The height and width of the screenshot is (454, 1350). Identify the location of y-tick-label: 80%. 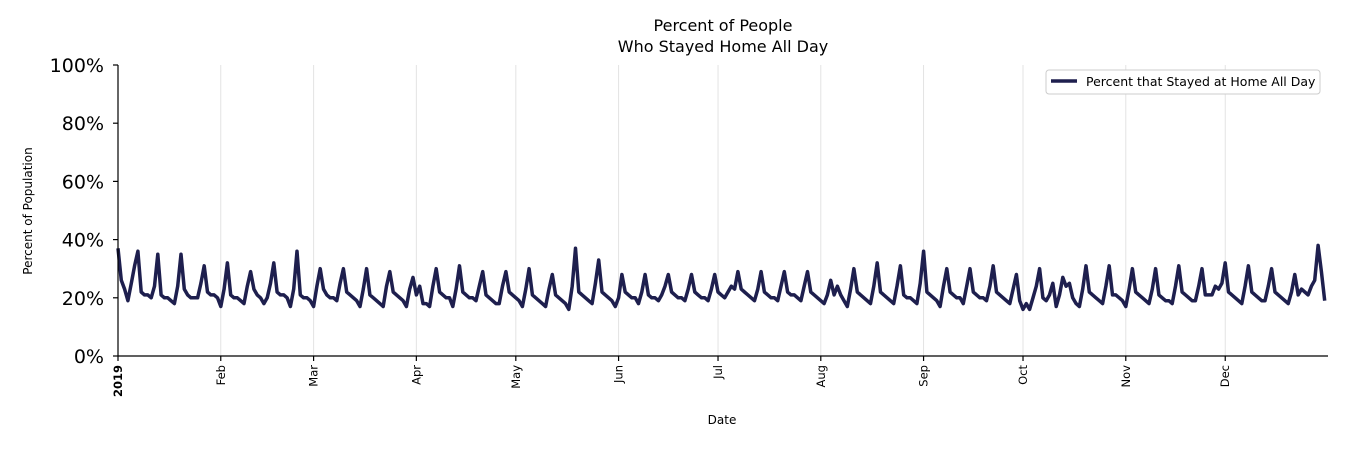
(83, 124).